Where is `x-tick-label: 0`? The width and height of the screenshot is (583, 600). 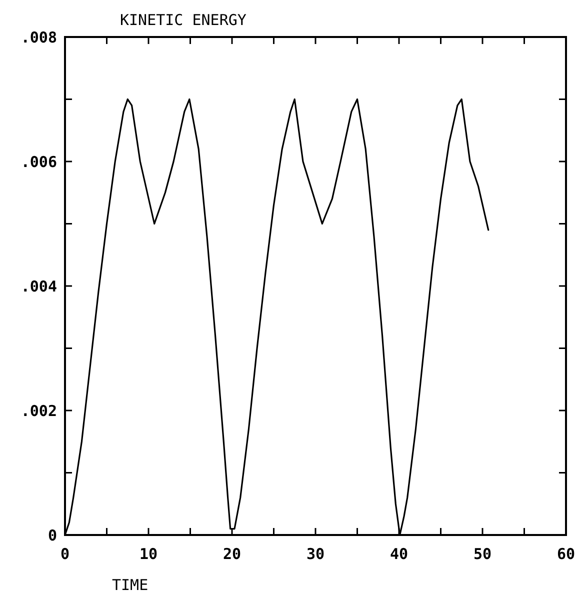 x-tick-label: 0 is located at coordinates (65, 554).